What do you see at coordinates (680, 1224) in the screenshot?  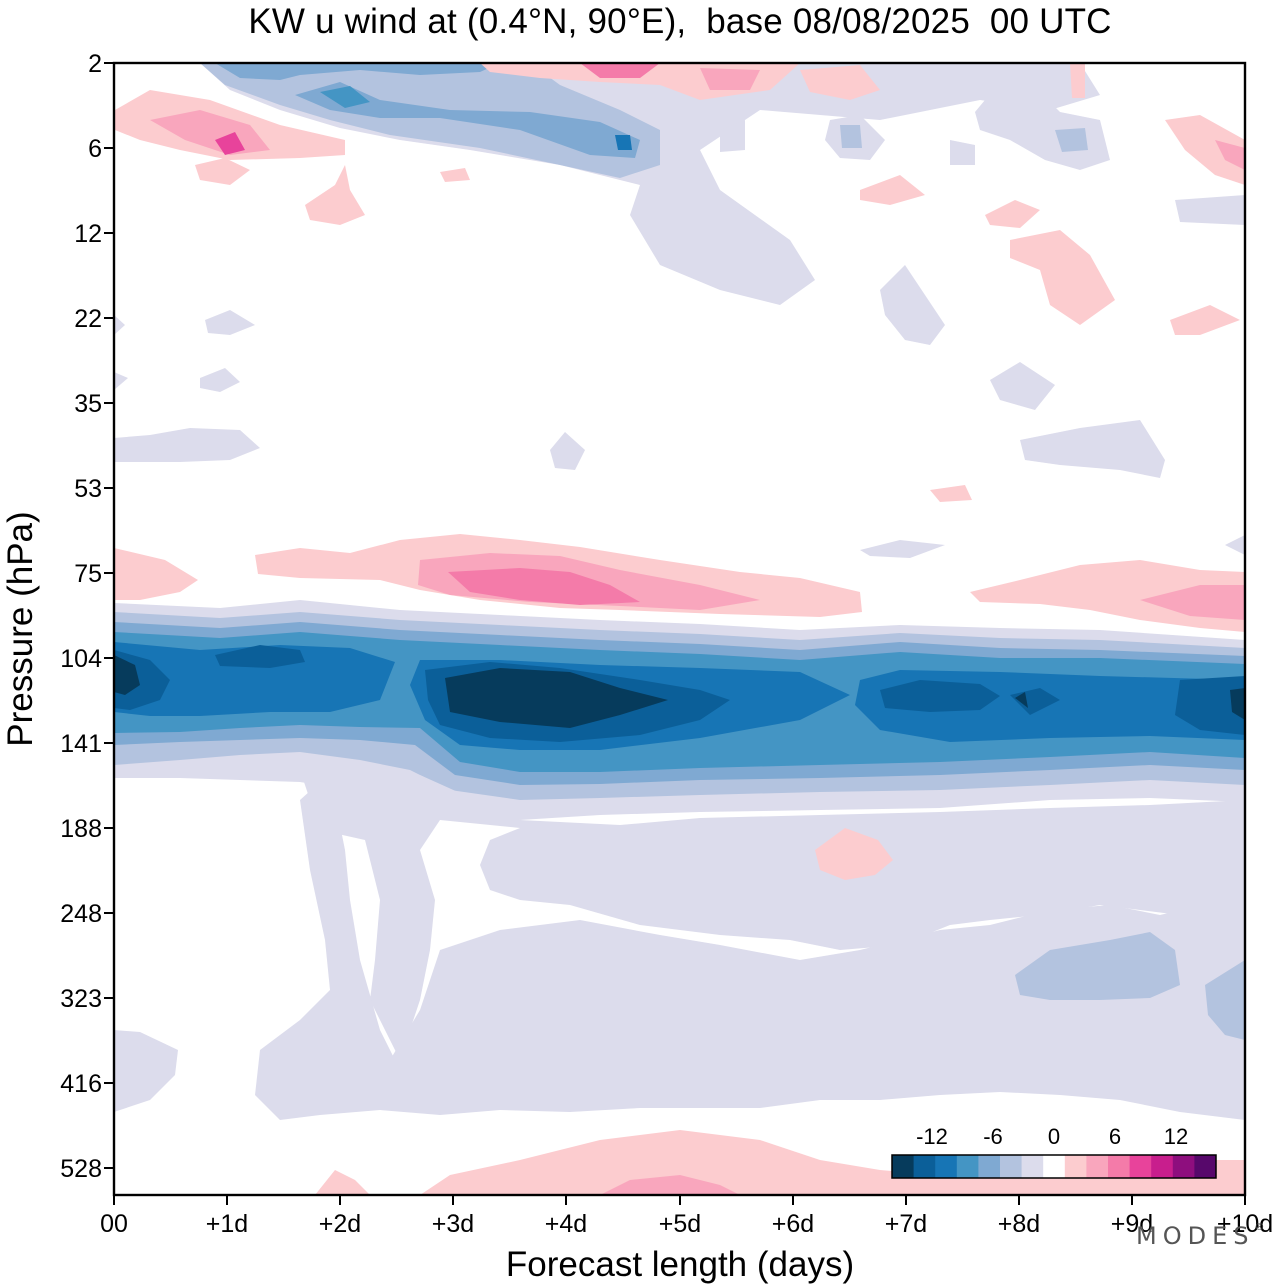 I see `x-tick-label: +5d` at bounding box center [680, 1224].